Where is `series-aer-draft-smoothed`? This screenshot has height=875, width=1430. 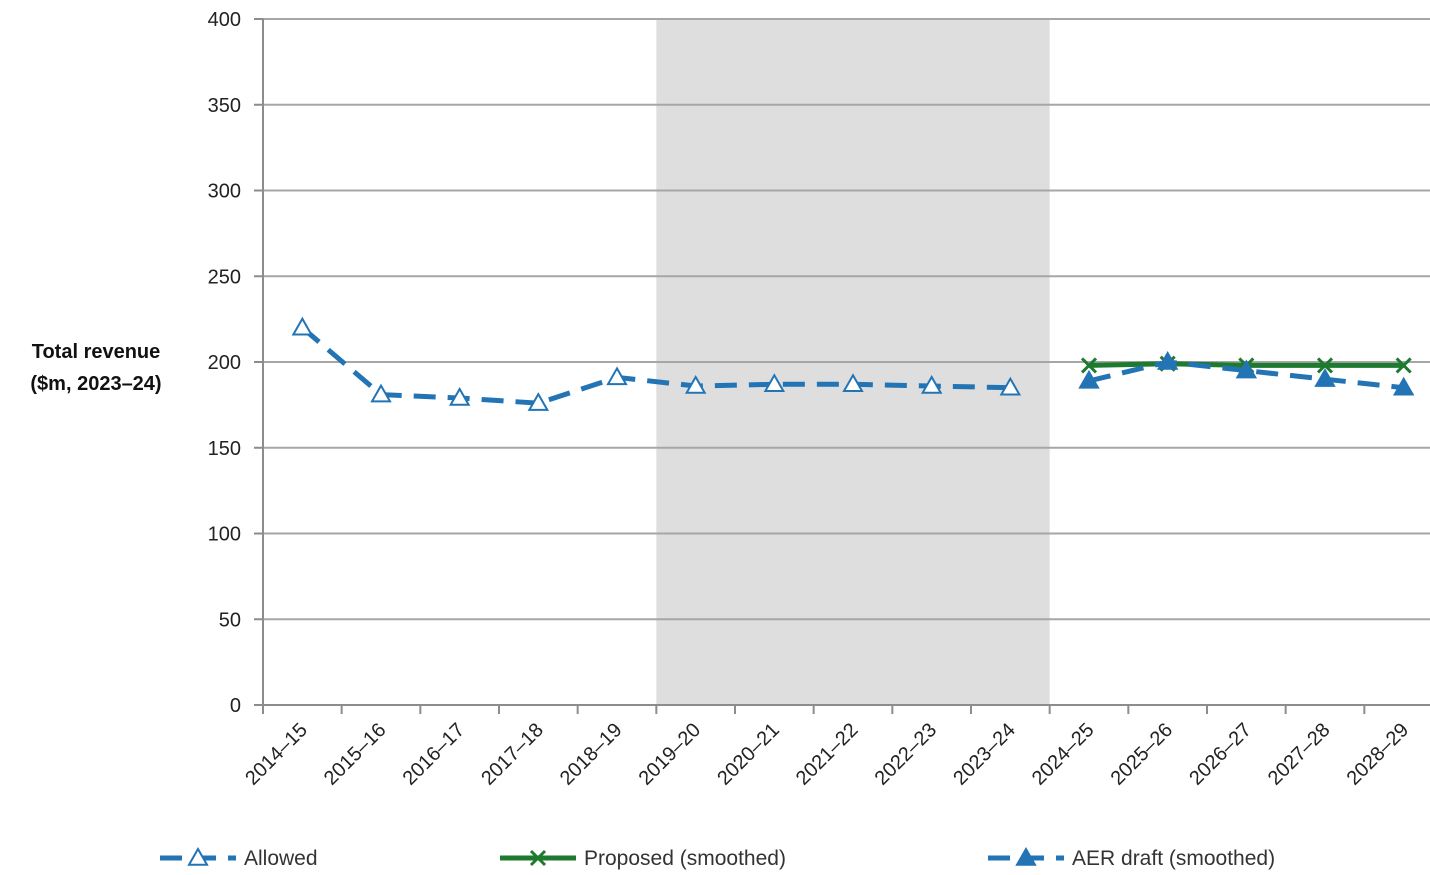
series-aer-draft-smoothed is located at coordinates (1246, 373).